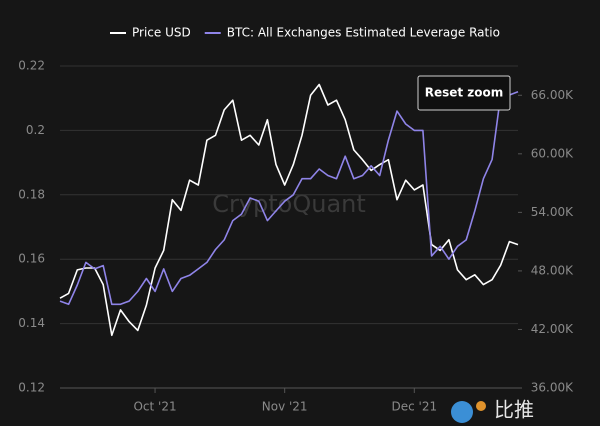 This screenshot has width=600, height=426. What do you see at coordinates (492, 410) in the screenshot?
I see `logo: 比推` at bounding box center [492, 410].